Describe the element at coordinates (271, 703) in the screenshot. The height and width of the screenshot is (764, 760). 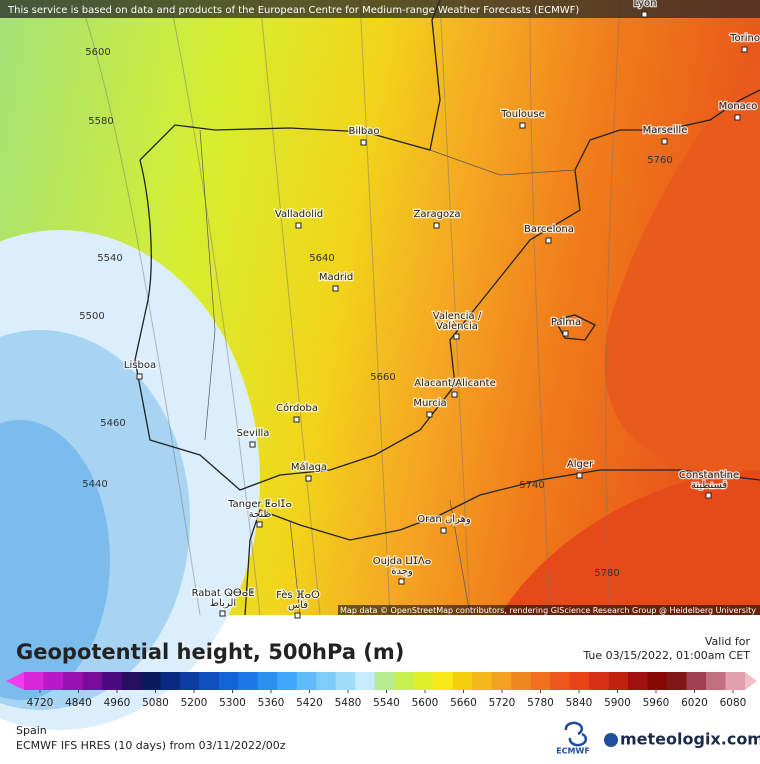
I see `colorbar-tick-label: 5360` at that location.